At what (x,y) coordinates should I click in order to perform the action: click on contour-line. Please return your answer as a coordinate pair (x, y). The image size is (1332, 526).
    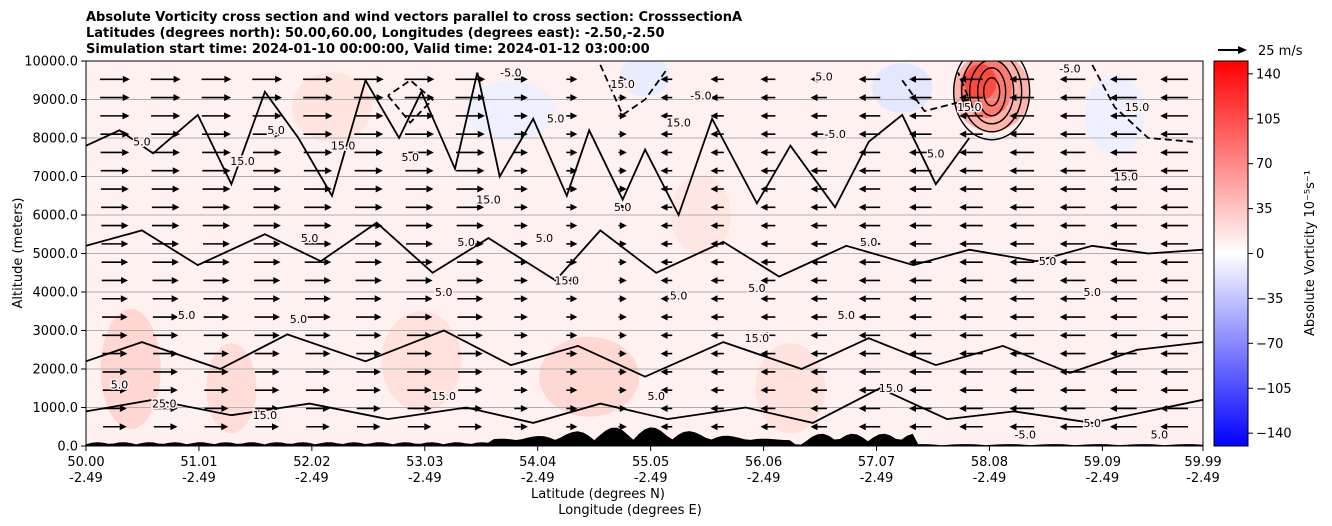
    Looking at the image, I should click on (644, 353).